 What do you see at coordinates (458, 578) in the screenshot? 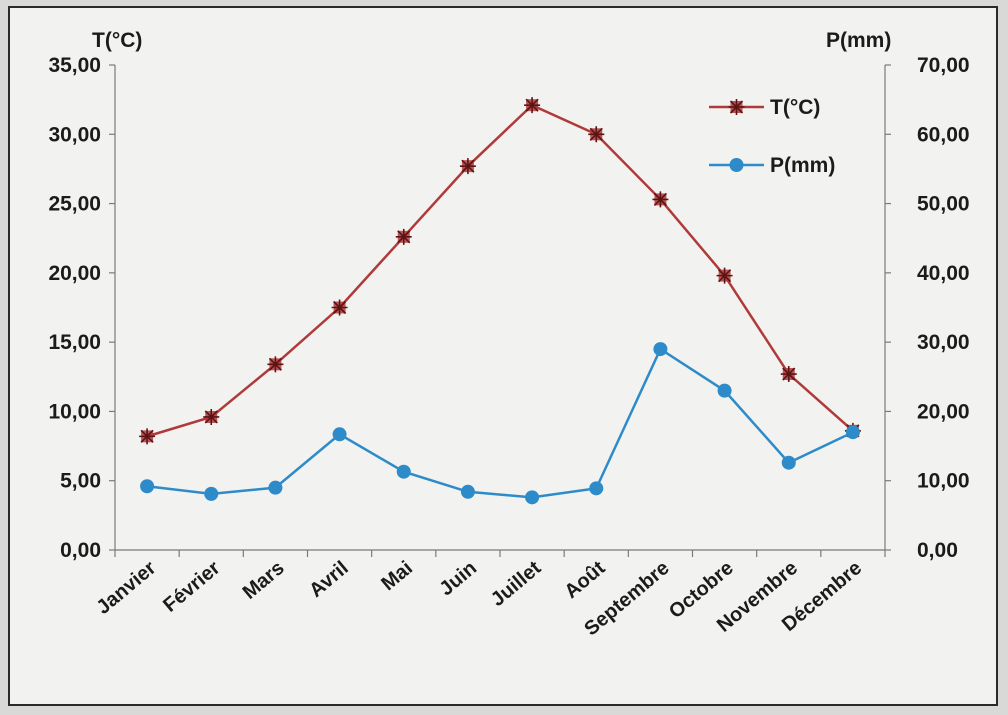
I see `x-category-label: Juin` at bounding box center [458, 578].